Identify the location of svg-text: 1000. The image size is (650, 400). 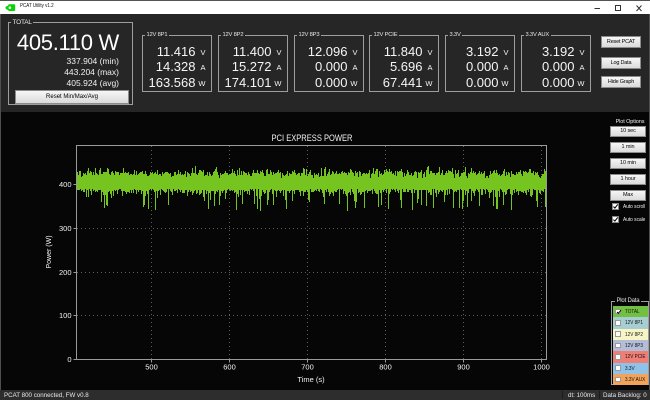
(541, 367).